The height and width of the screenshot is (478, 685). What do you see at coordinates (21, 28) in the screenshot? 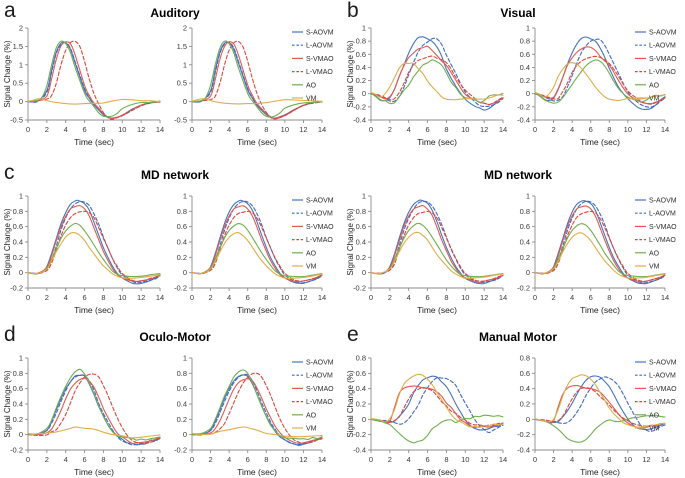
I see `y-tick-label: 2` at bounding box center [21, 28].